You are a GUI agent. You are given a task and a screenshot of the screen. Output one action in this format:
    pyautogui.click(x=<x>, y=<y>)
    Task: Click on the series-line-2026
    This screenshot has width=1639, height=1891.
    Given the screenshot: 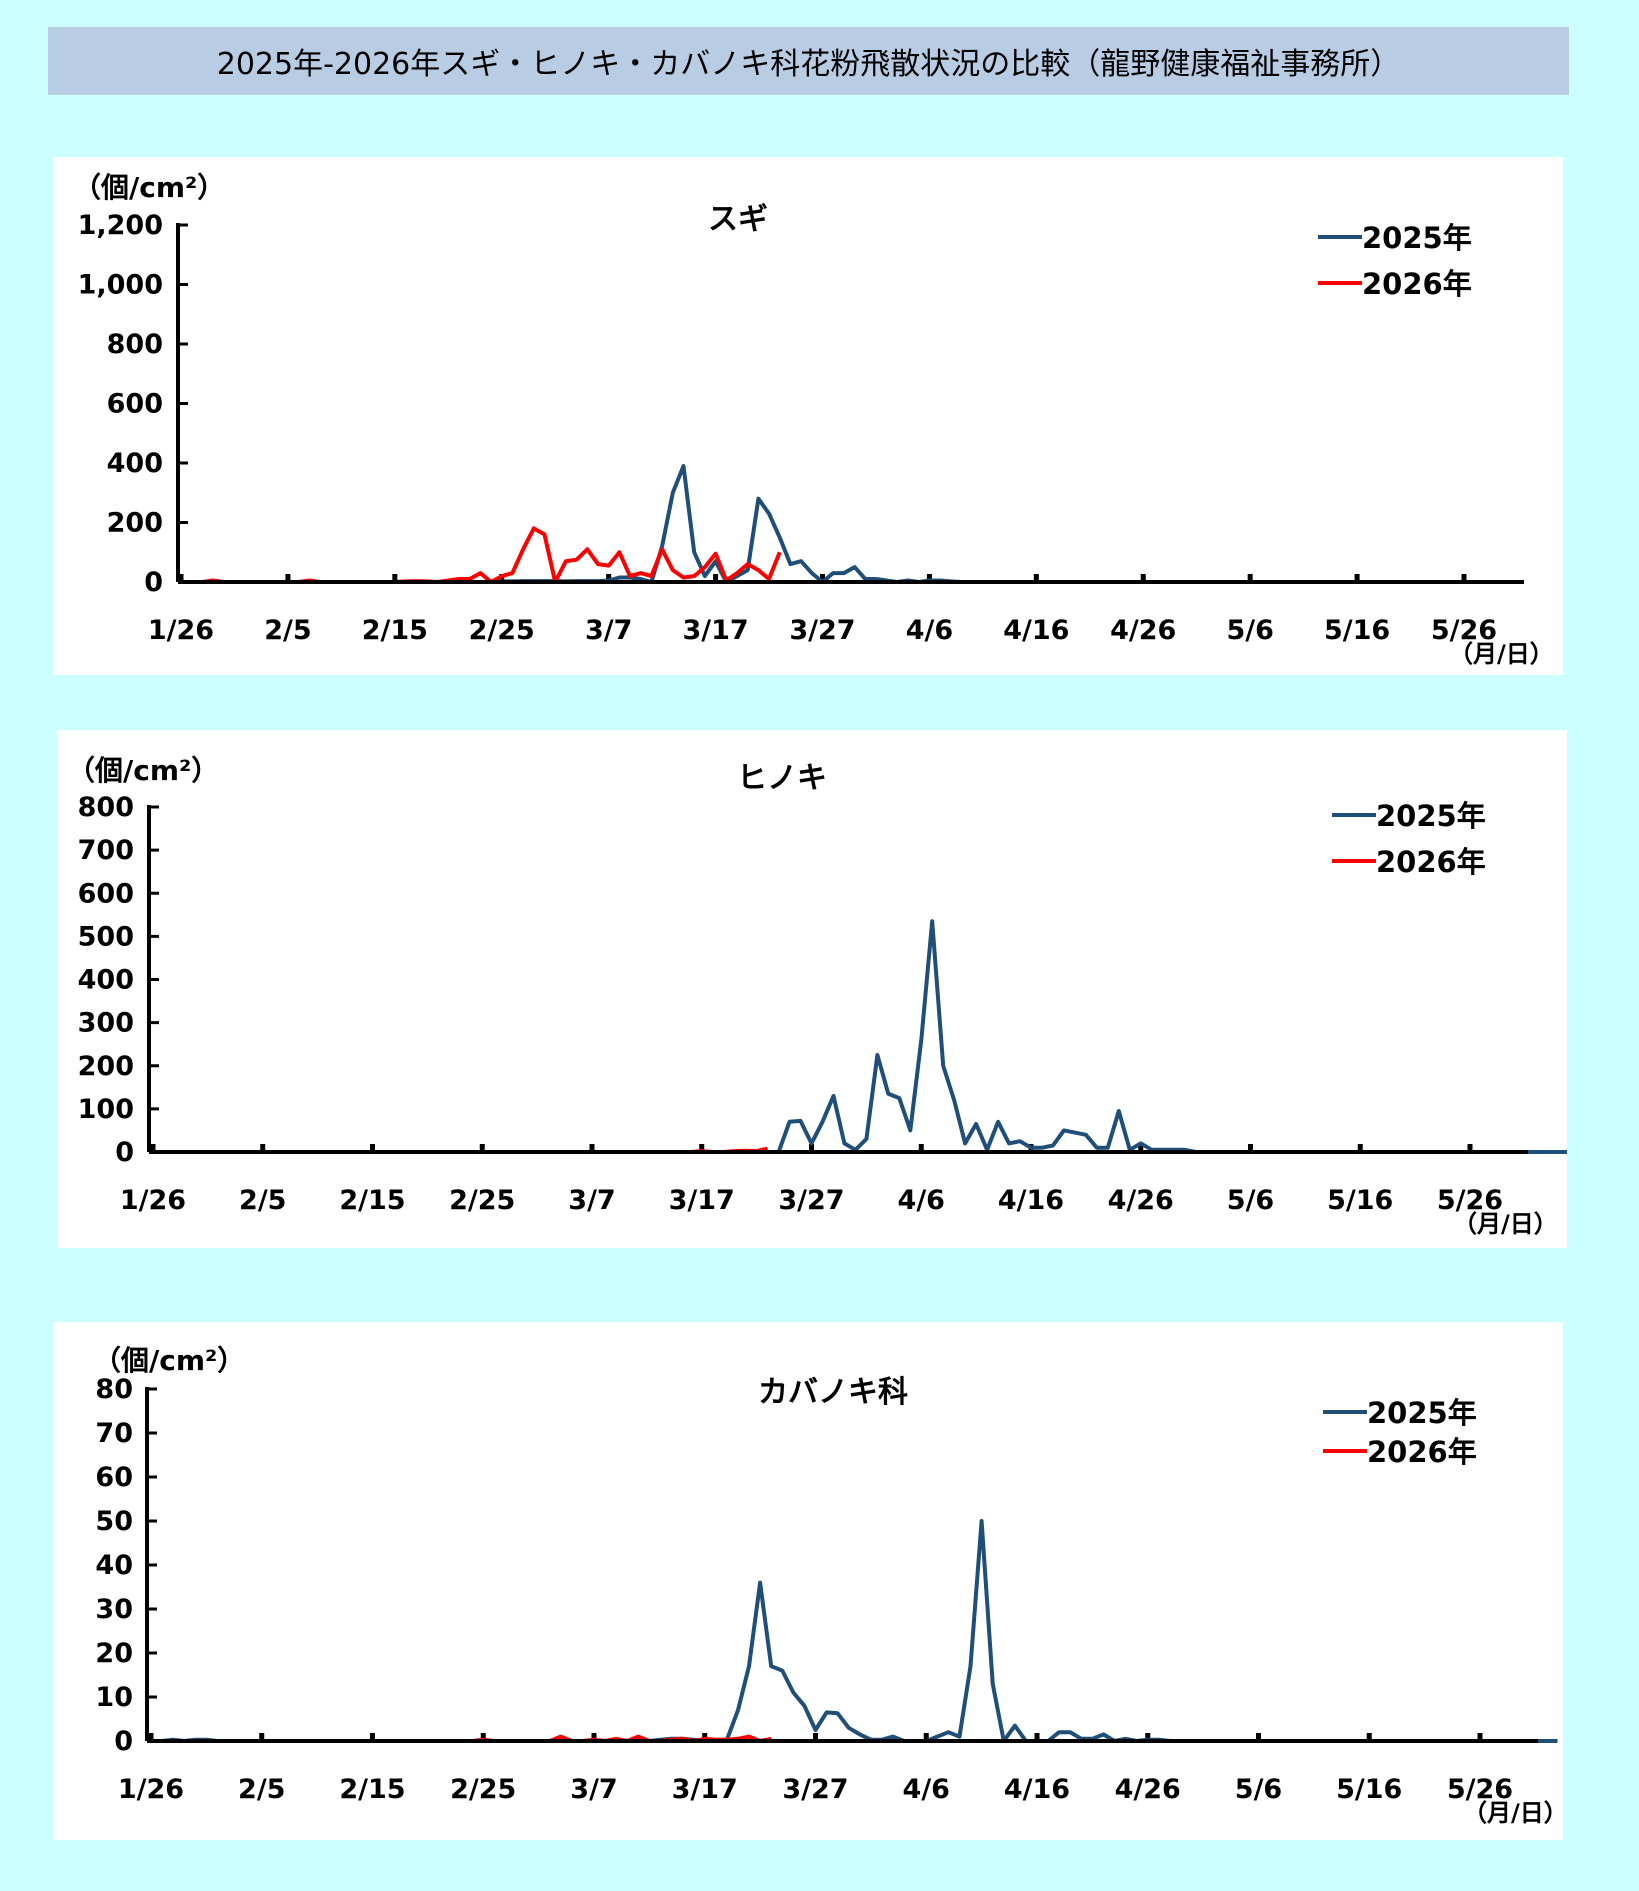 What is the action you would take?
    pyautogui.click(x=481, y=555)
    